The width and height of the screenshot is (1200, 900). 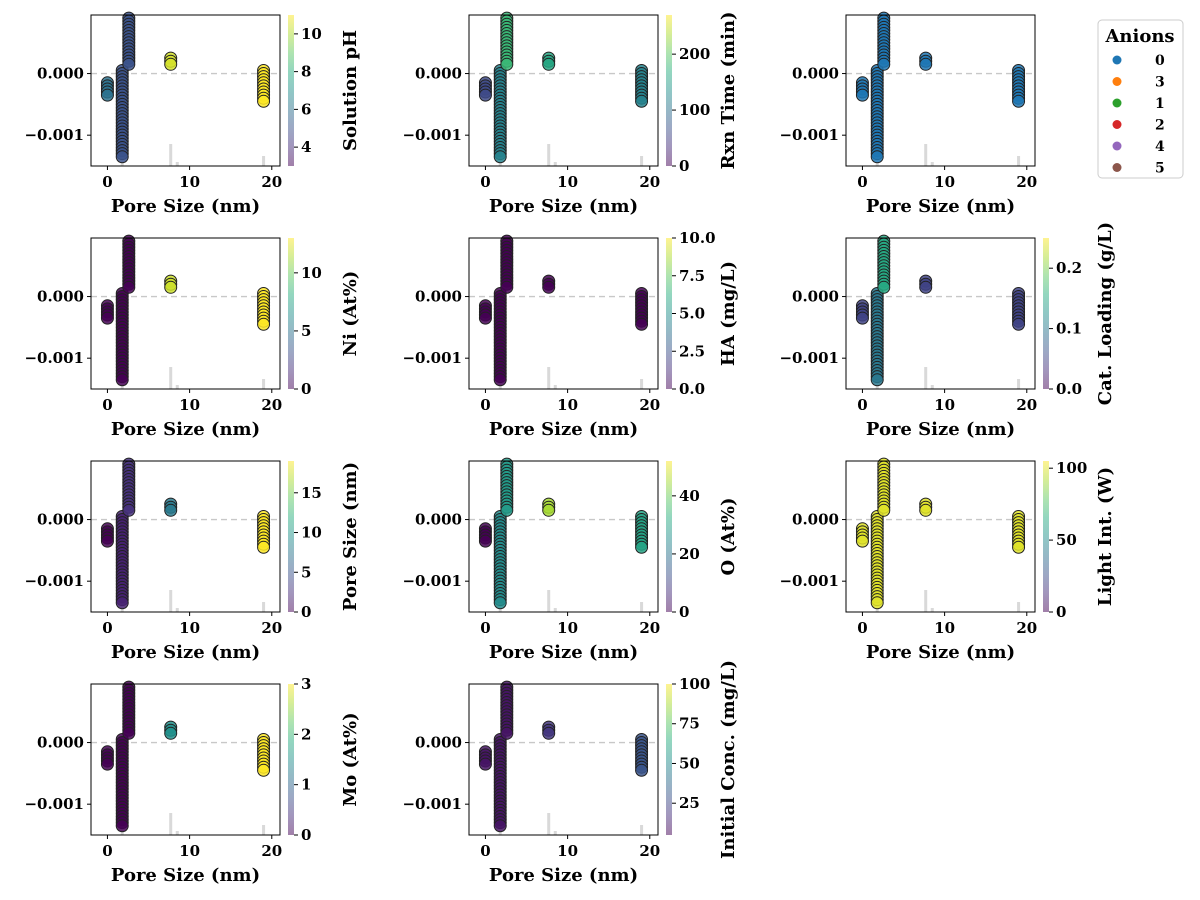 I want to click on legend-label: 0, so click(x=1160, y=61).